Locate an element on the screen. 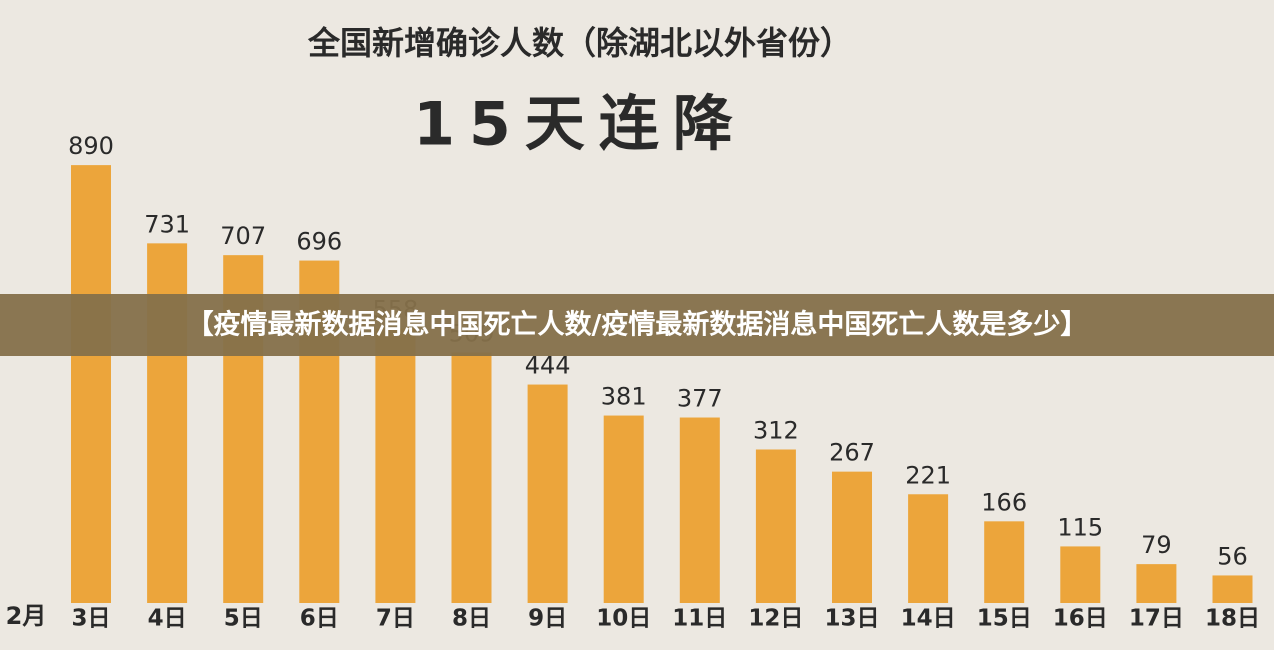 The image size is (1274, 650). banner-bg is located at coordinates (637, 325).